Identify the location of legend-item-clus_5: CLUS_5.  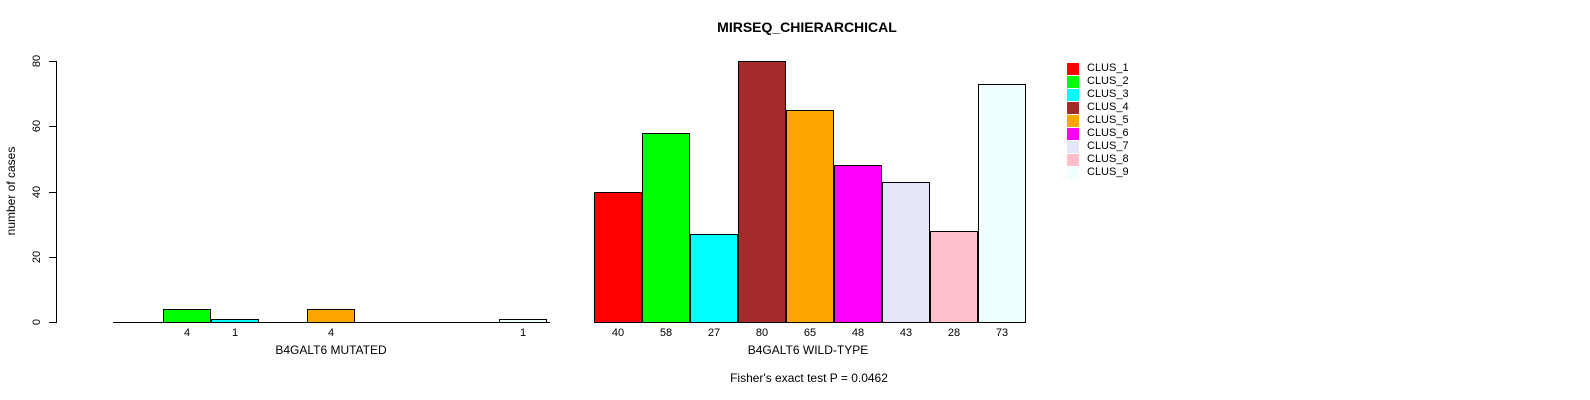
(1098, 120).